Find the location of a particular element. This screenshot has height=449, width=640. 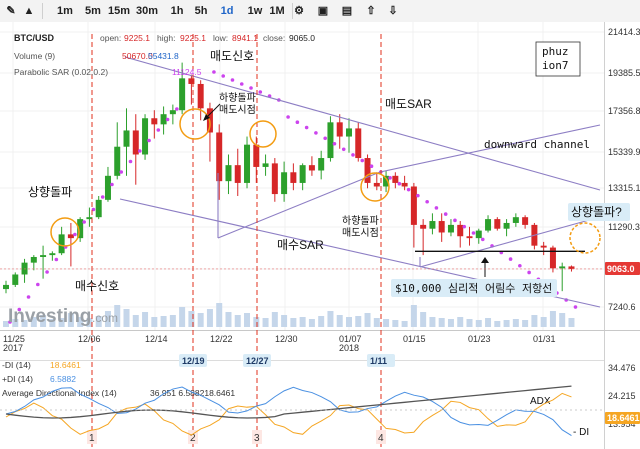

legend-low-value: 8941.1 is located at coordinates (245, 38).